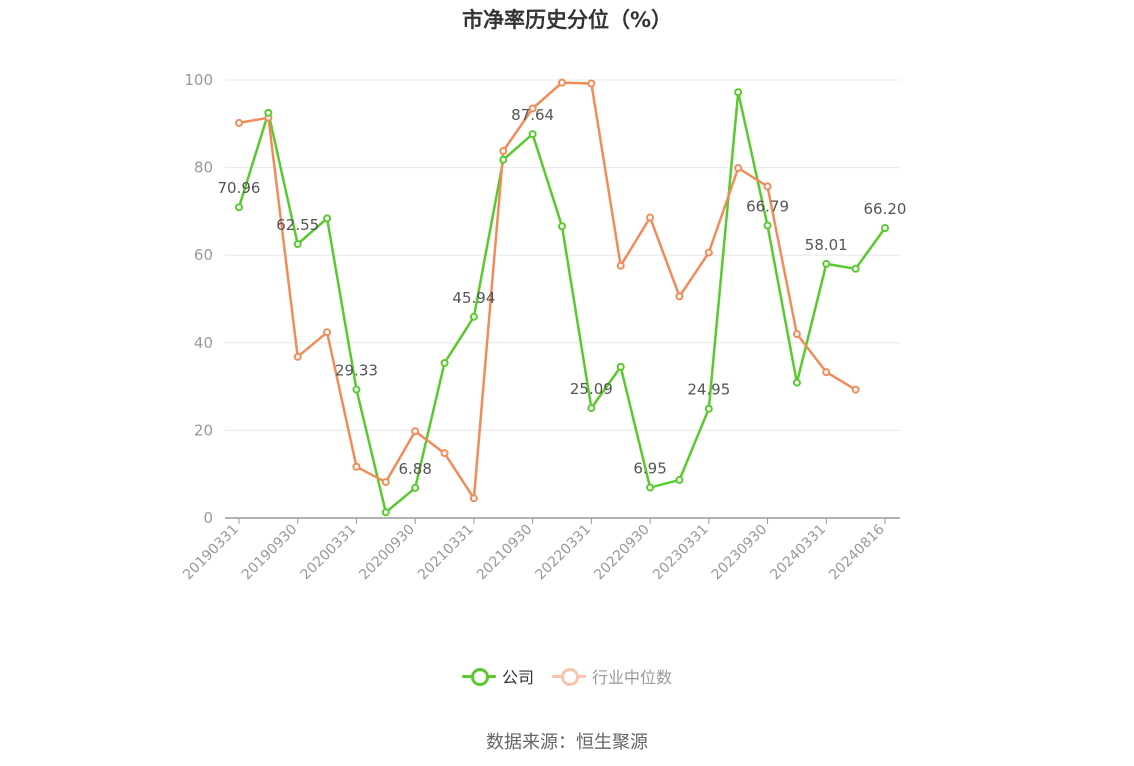 Image resolution: width=1134 pixels, height=766 pixels. What do you see at coordinates (478, 676) in the screenshot?
I see `legend-company-marker-icon` at bounding box center [478, 676].